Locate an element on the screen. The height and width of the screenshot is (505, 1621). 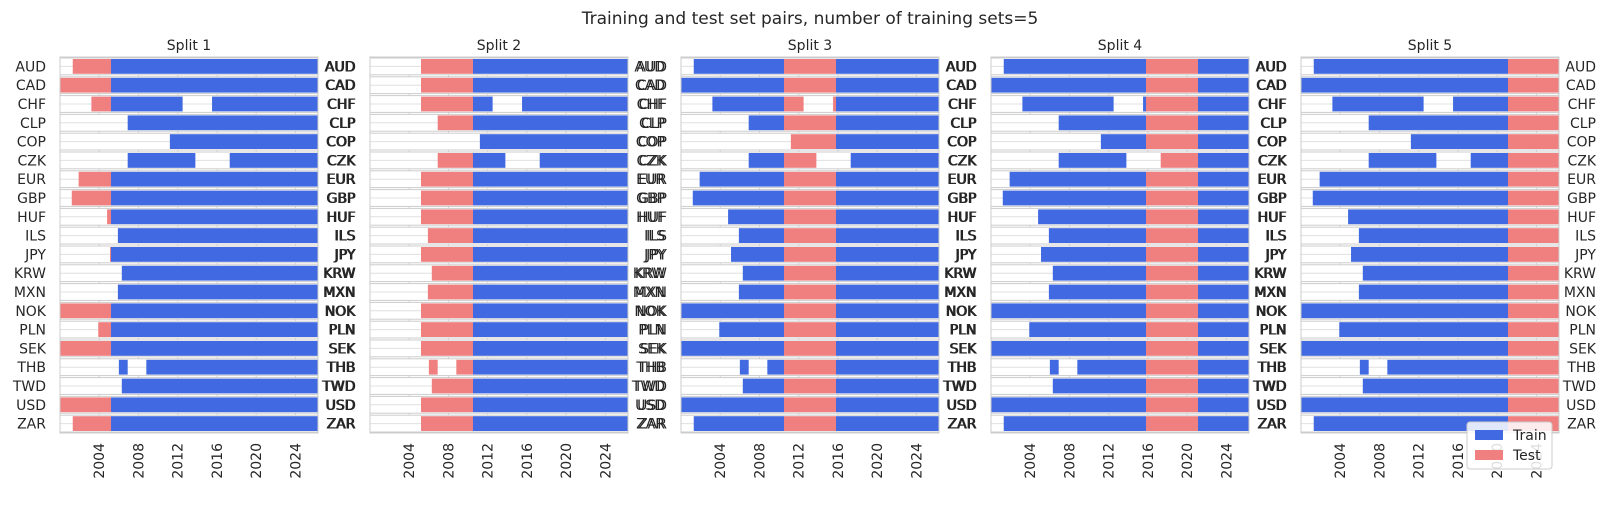
train-bar-usd is located at coordinates (1223, 405).